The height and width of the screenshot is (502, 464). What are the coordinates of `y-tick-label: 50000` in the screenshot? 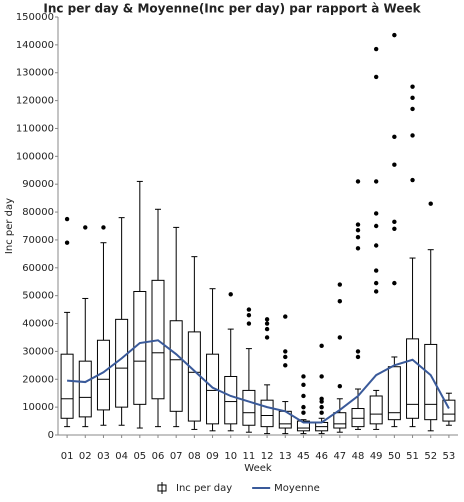 It's located at (38, 296).